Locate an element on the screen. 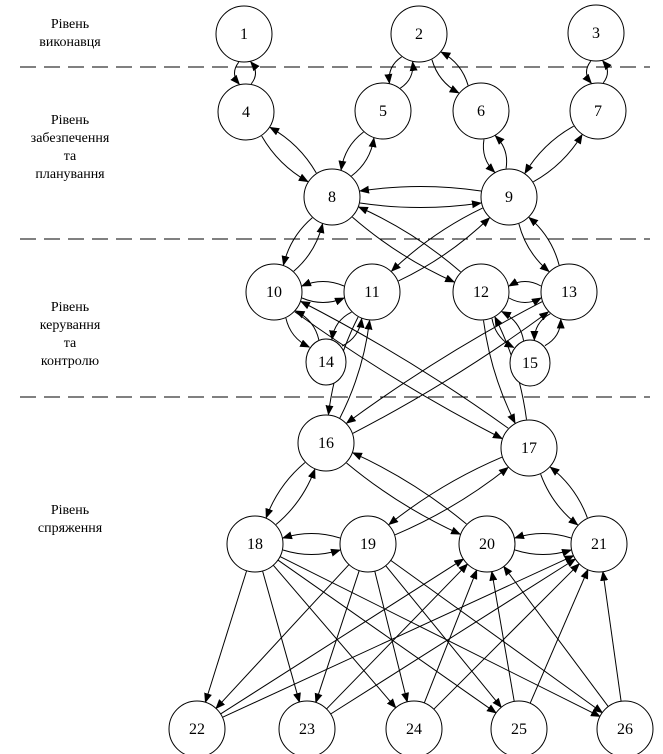  node-label: 1 is located at coordinates (244, 34).